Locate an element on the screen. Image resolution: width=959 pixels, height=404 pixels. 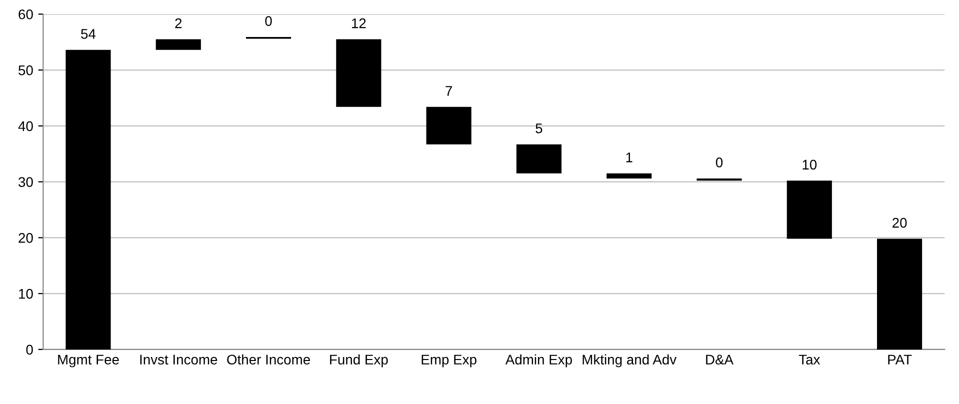
y-tick-label: 0 is located at coordinates (29, 349).